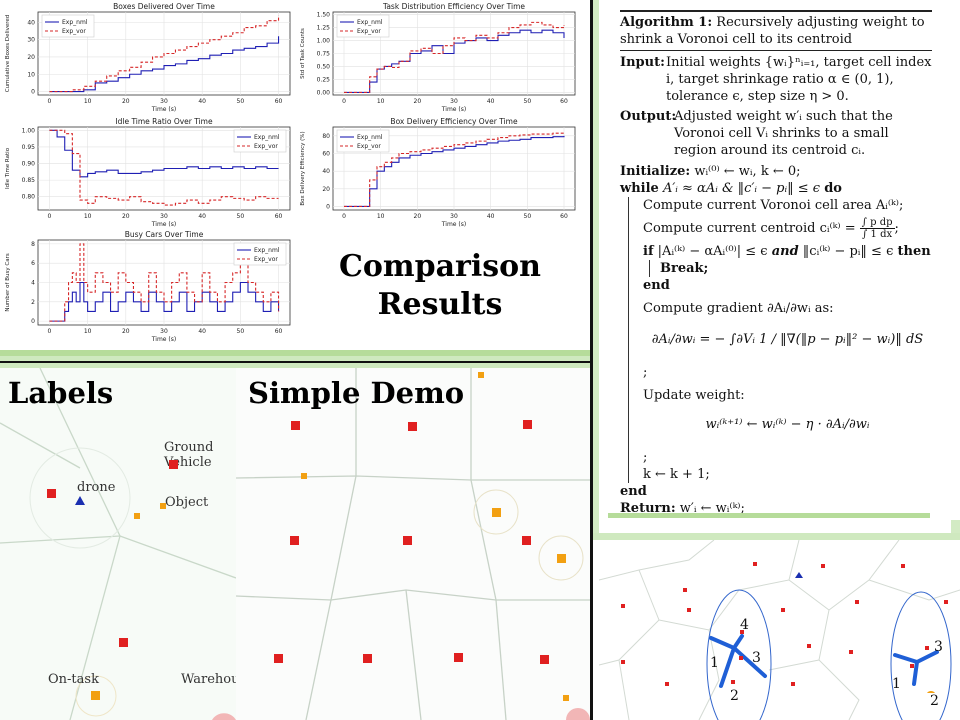  I want to click on warehouse-marker, so click(578, 714).